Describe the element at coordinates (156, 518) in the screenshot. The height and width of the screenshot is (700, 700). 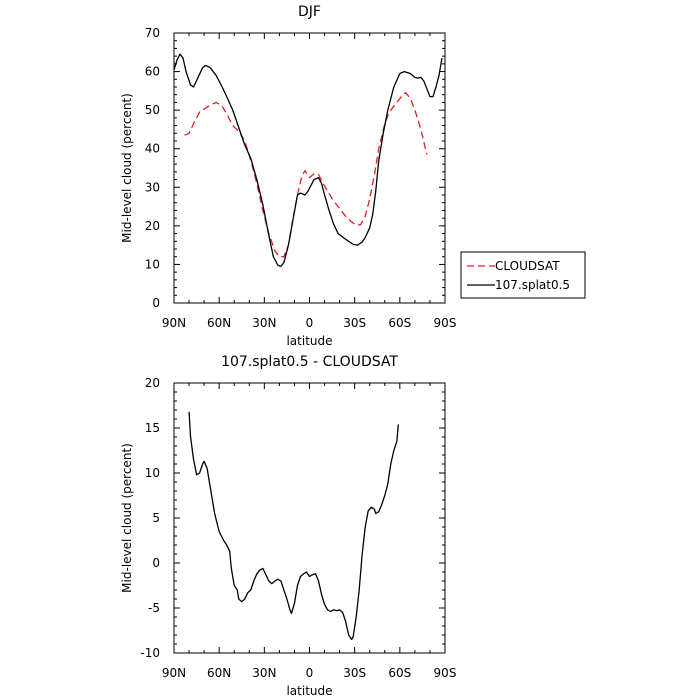
I see `y-tick-label: 5` at that location.